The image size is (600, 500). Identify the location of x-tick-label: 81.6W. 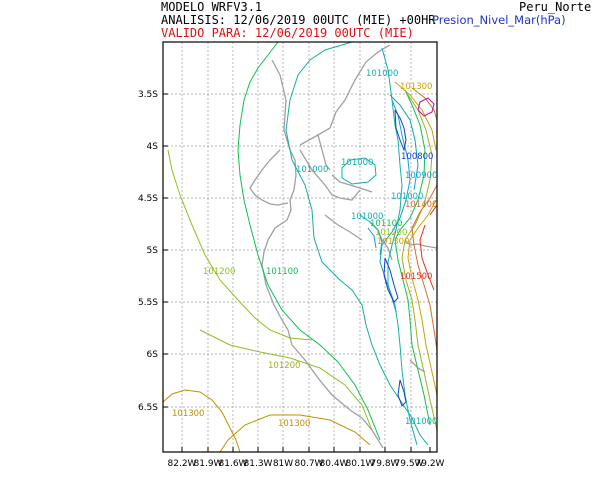
(233, 464).